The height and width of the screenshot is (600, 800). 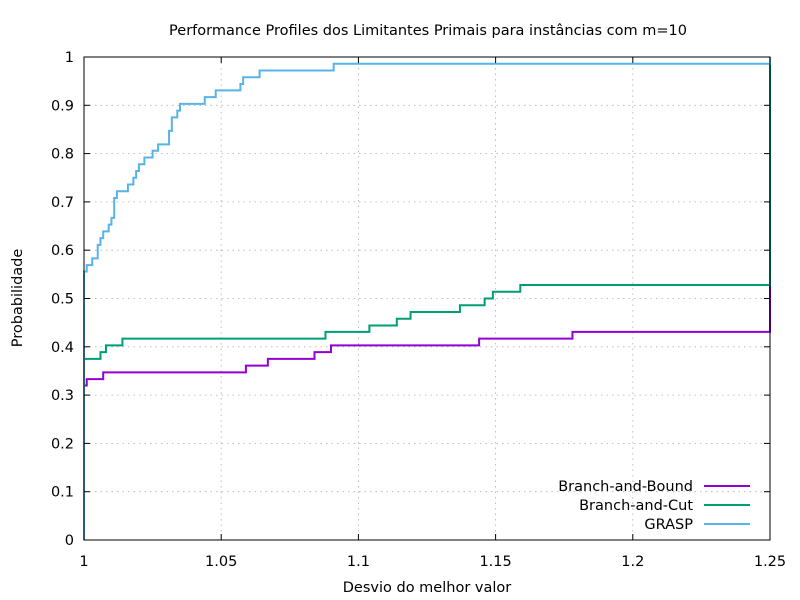 What do you see at coordinates (62, 300) in the screenshot?
I see `y-tick-label: 0.5` at bounding box center [62, 300].